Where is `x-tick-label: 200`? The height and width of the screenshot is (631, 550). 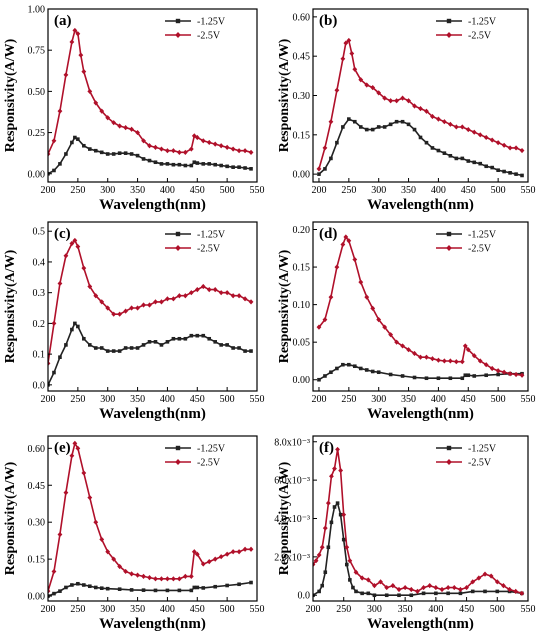 x-tick-label: 200 is located at coordinates (48, 190).